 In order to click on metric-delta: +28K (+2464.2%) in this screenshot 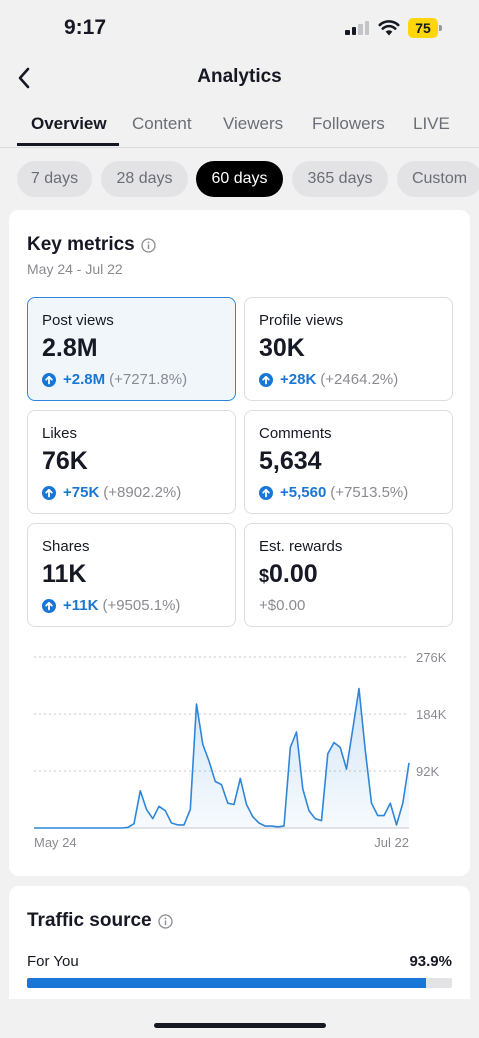, I will do `click(328, 379)`.